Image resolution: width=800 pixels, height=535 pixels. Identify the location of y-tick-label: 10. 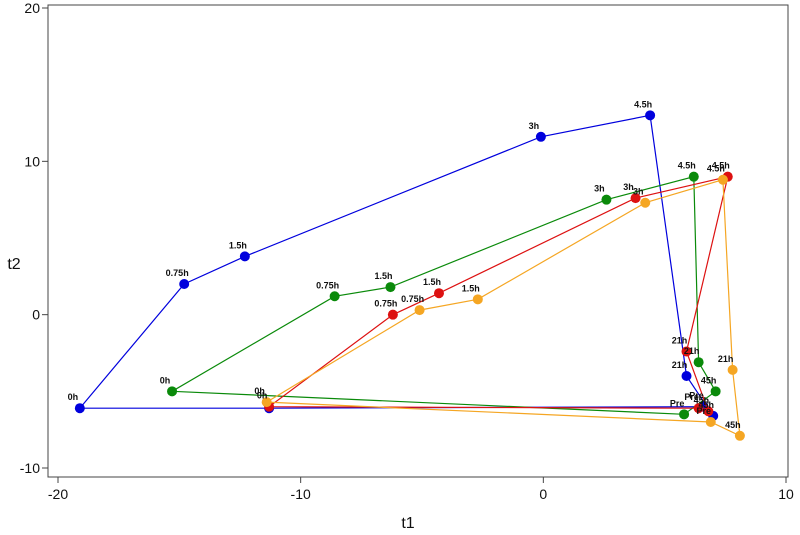
(32, 161).